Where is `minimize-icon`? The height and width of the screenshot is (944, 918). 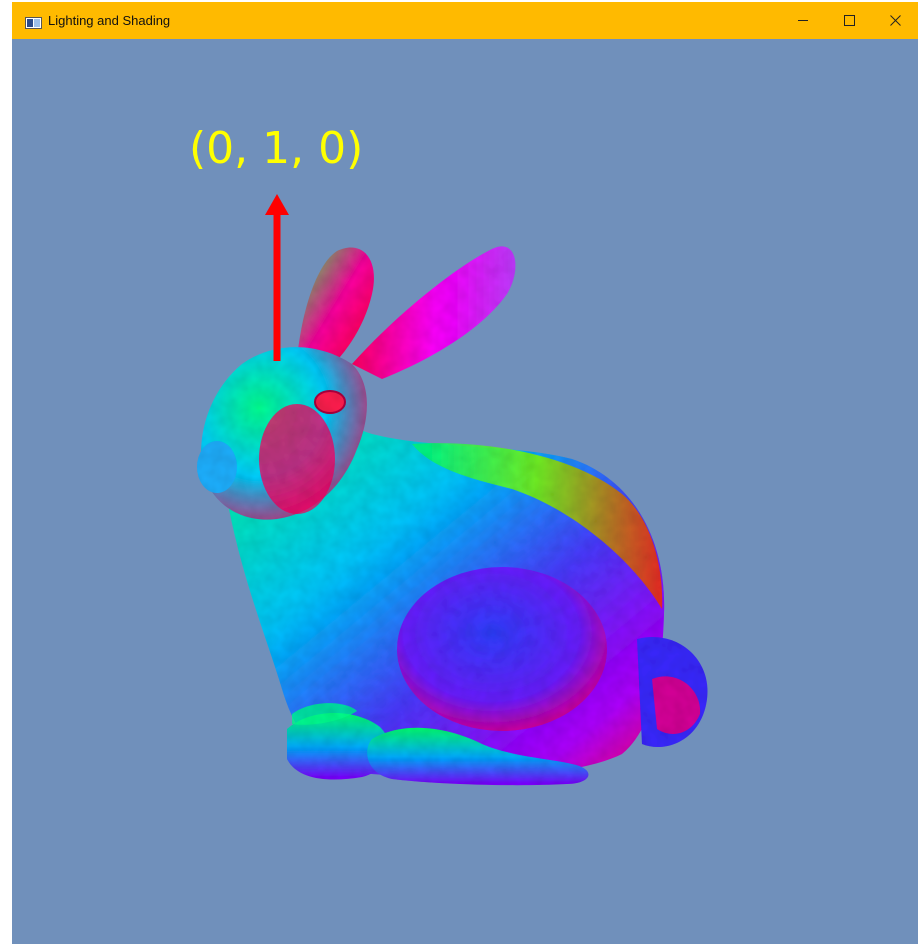 minimize-icon is located at coordinates (802, 20).